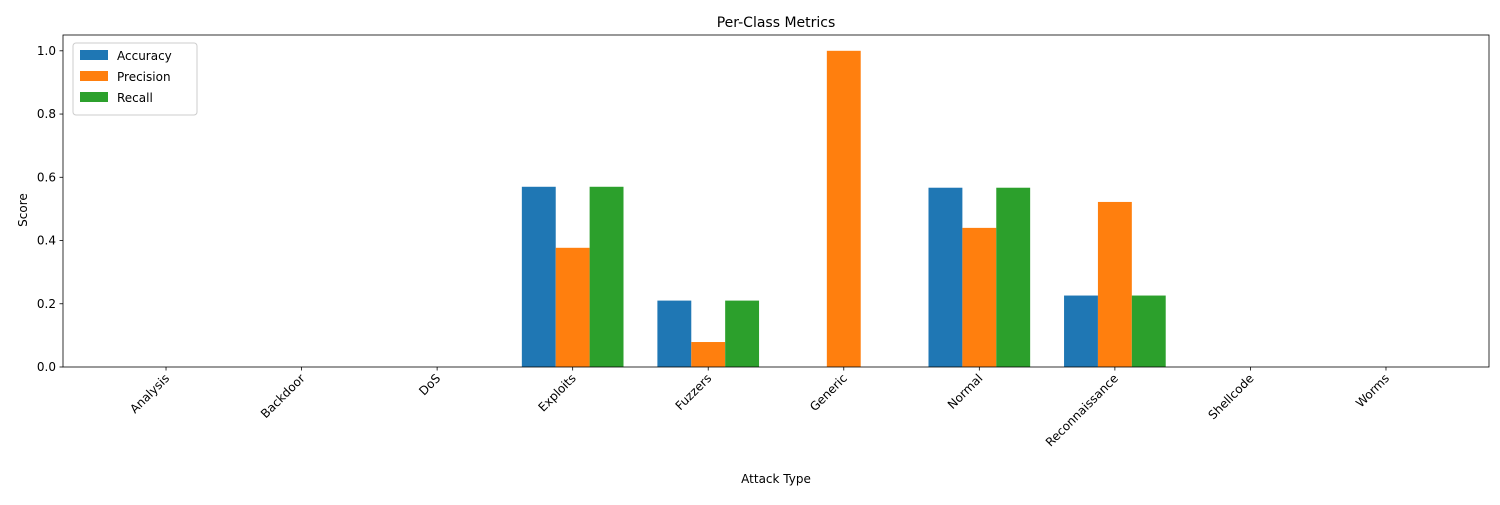 The image size is (1500, 505). I want to click on bar-accuracy-fuzzers, so click(674, 333).